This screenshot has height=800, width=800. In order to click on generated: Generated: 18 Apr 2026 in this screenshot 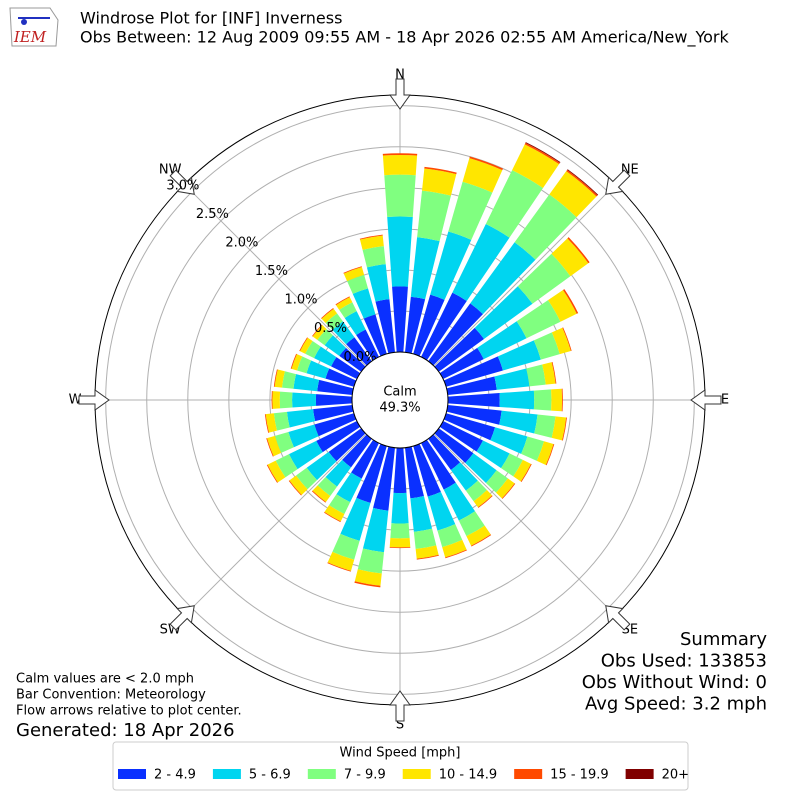, I will do `click(125, 730)`.